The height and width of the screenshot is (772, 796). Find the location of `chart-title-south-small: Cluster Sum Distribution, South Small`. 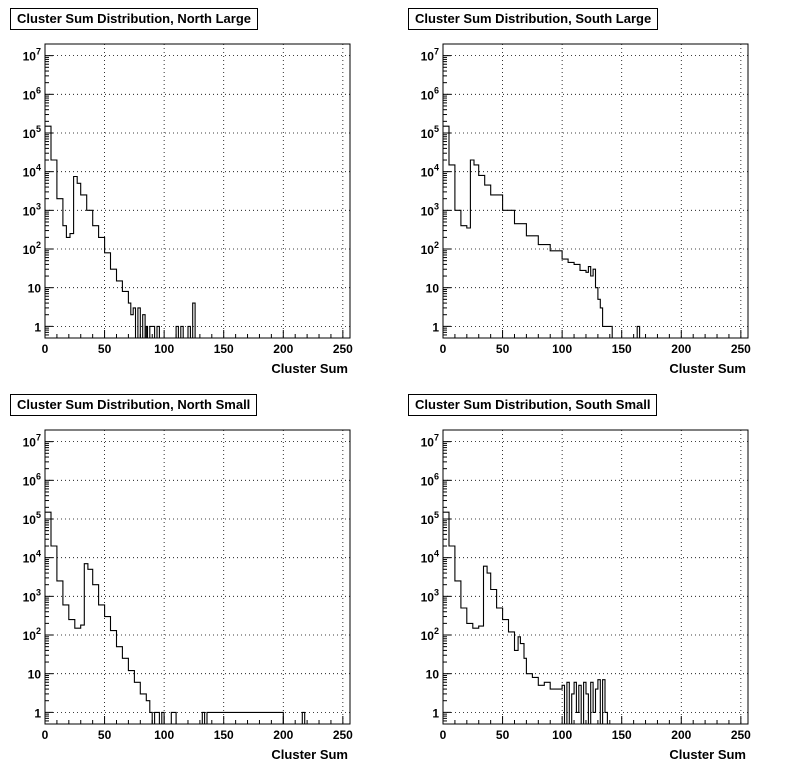

chart-title-south-small: Cluster Sum Distribution, South Small is located at coordinates (533, 405).